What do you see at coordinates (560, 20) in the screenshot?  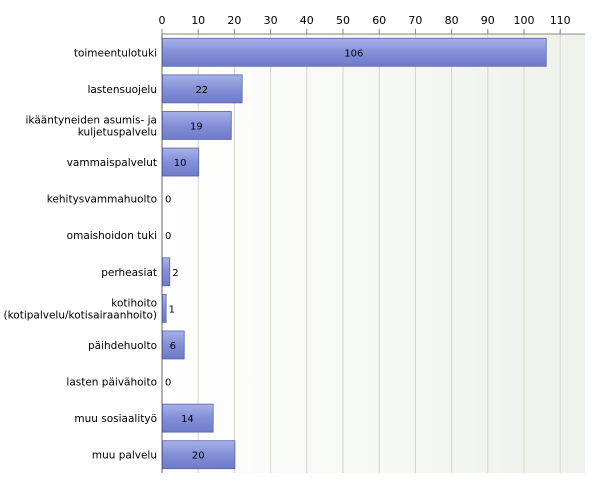 I see `x-tick-label-110: 110` at bounding box center [560, 20].